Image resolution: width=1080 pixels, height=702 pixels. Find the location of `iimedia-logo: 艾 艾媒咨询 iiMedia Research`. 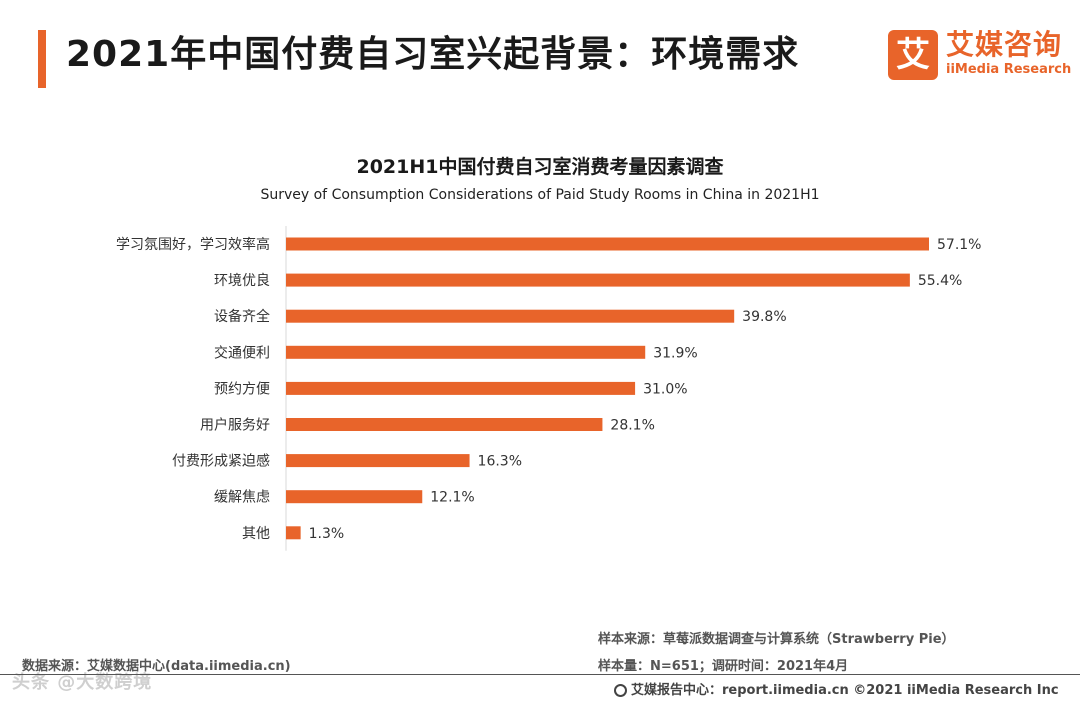

iimedia-logo: 艾 艾媒咨询 iiMedia Research is located at coordinates (979, 55).